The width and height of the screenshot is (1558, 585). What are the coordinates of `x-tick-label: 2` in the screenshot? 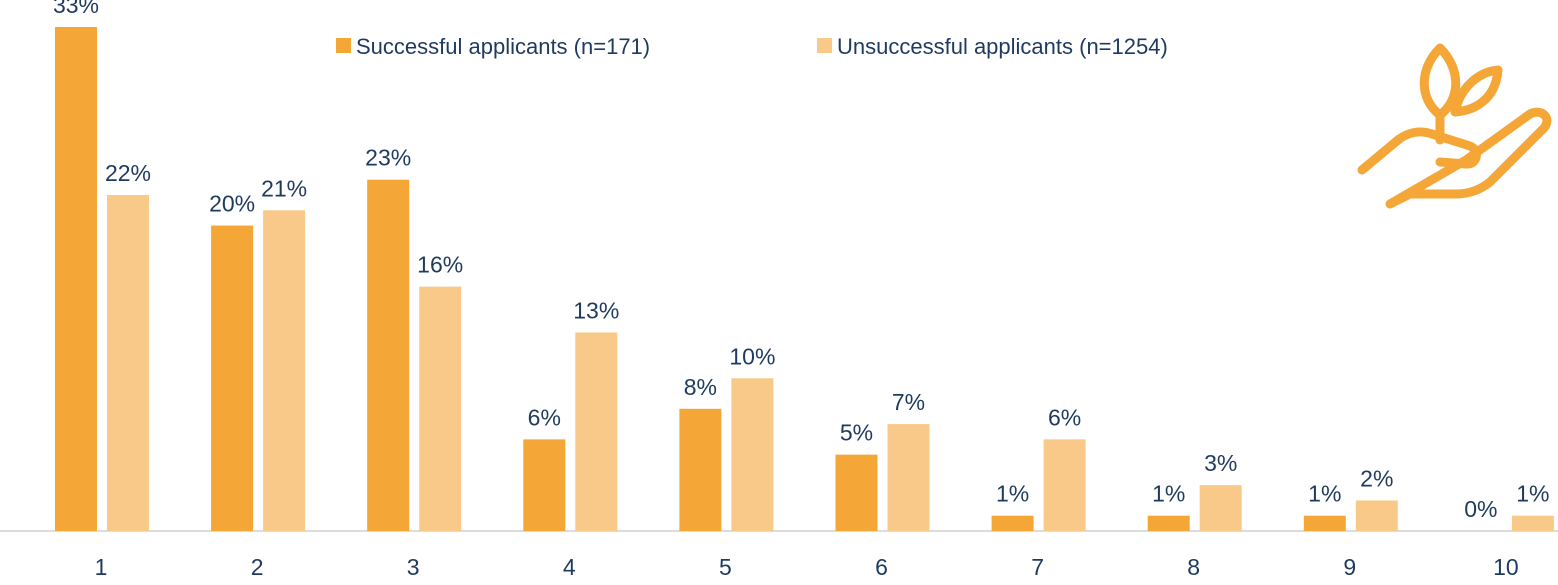 It's located at (257, 567).